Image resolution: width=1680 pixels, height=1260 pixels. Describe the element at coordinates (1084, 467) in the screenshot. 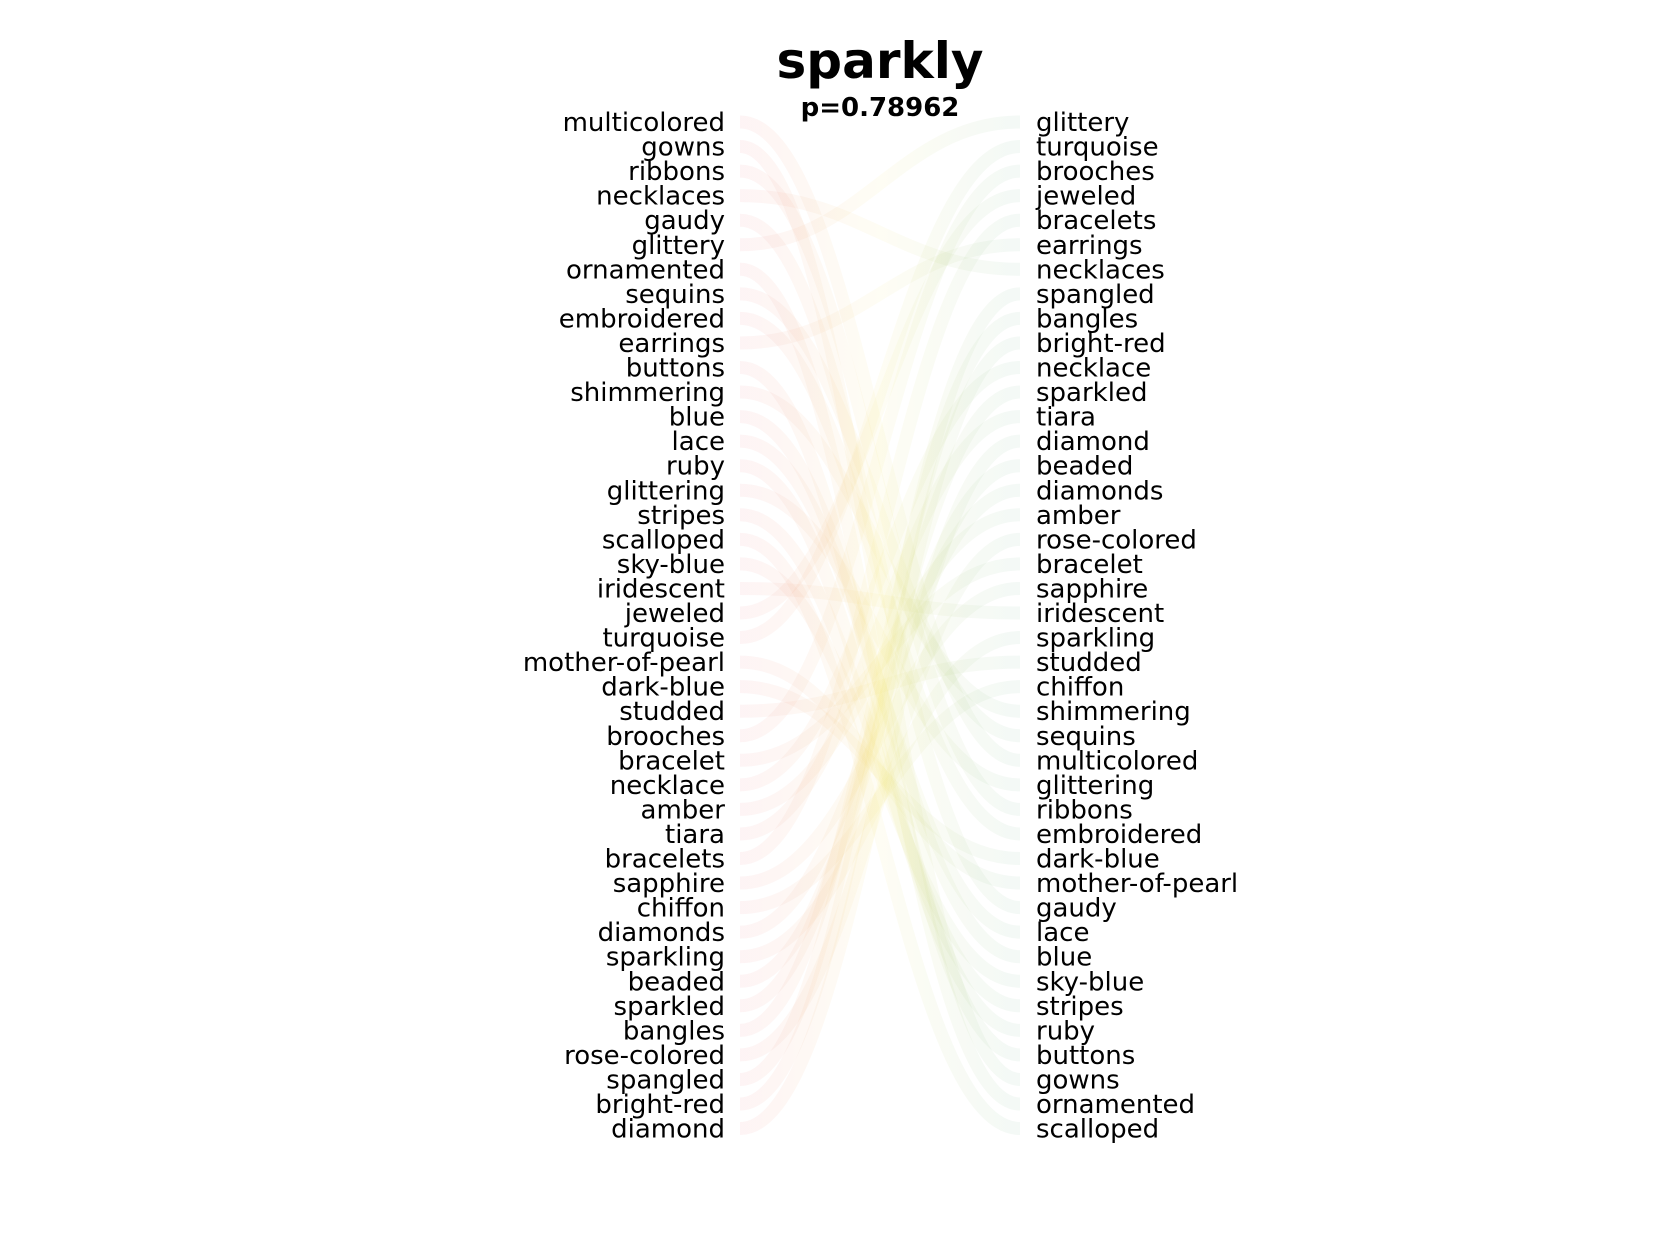

I see `right-label: beaded` at that location.